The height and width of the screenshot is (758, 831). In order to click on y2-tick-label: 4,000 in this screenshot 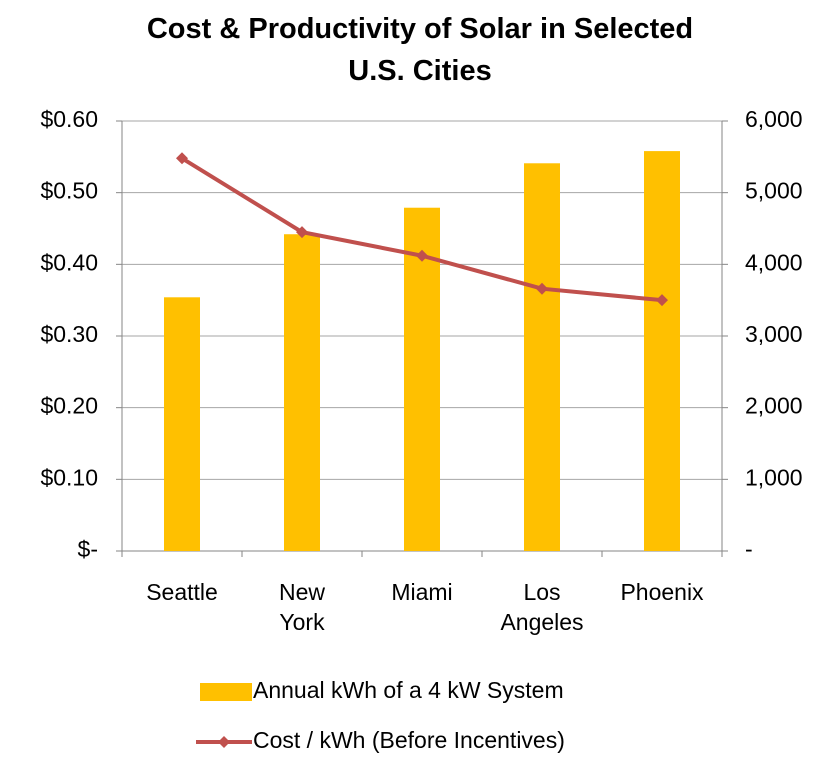, I will do `click(774, 262)`.